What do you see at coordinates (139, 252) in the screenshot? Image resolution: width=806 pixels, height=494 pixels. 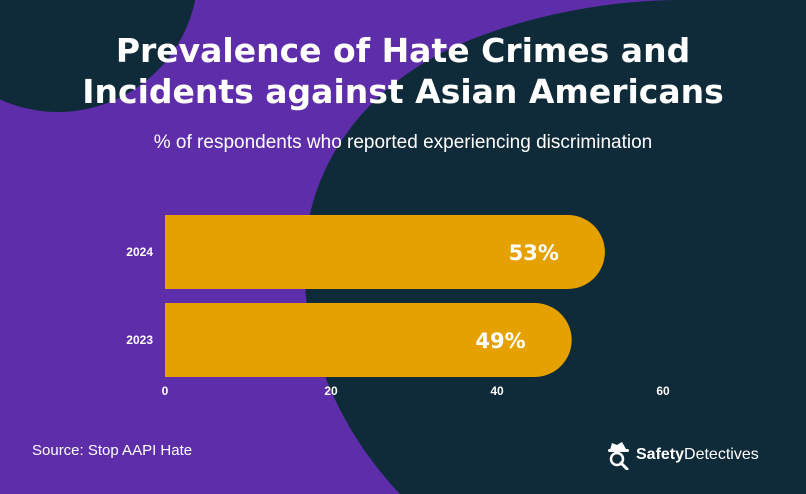 I see `category-label-2024: 2024` at bounding box center [139, 252].